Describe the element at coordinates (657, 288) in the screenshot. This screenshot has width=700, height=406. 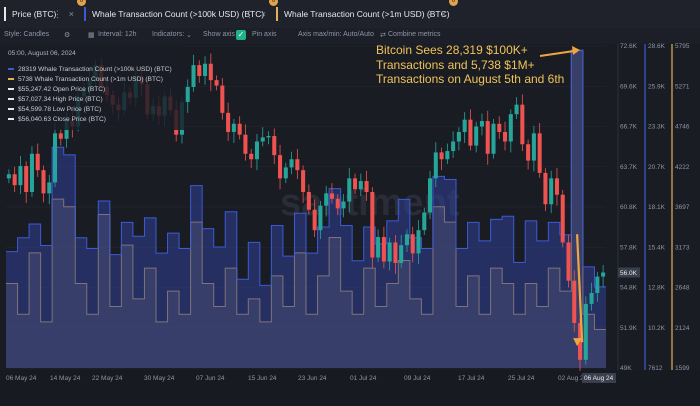
I see `whale-100k-axis-tick: 12.8K` at that location.